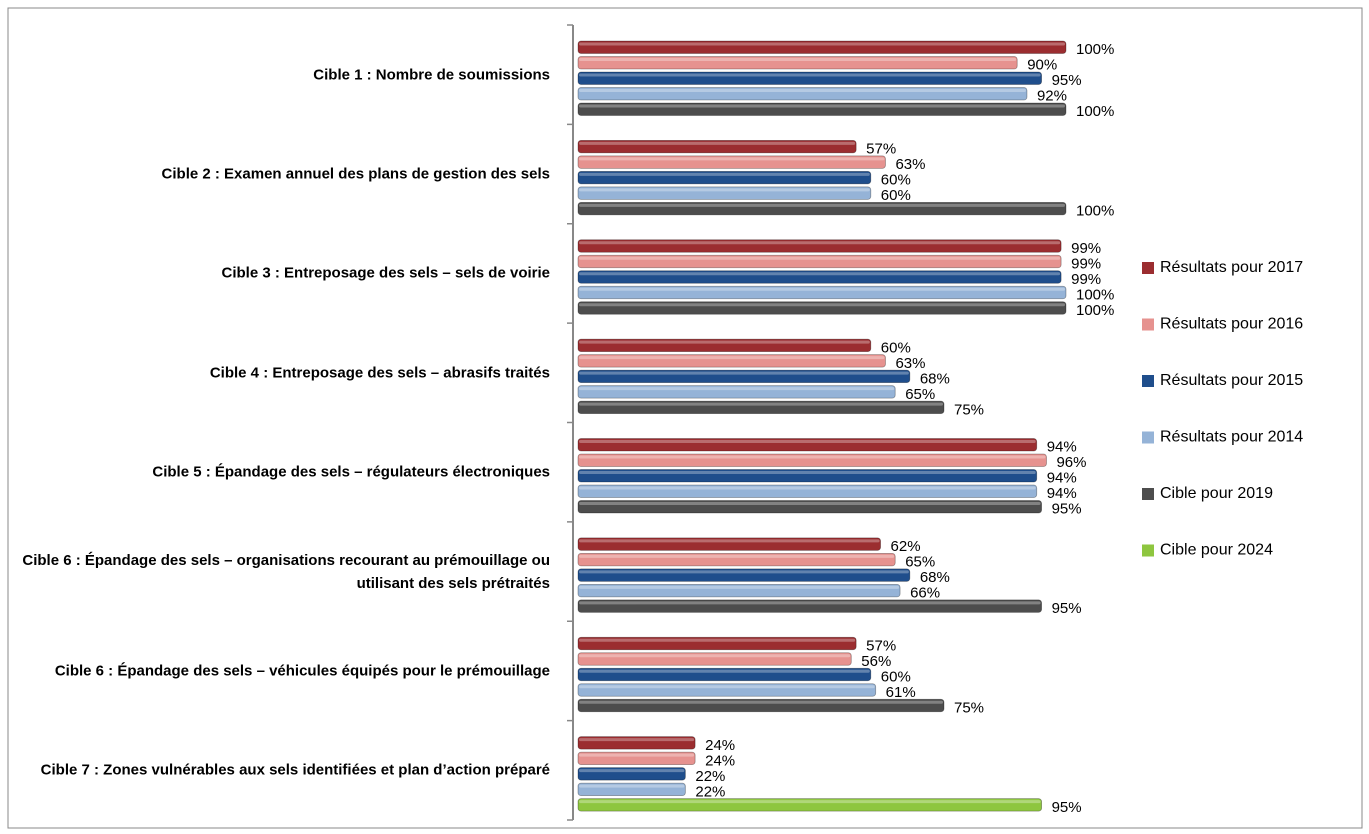  Describe the element at coordinates (1052, 96) in the screenshot. I see `data-label: 92%` at that location.